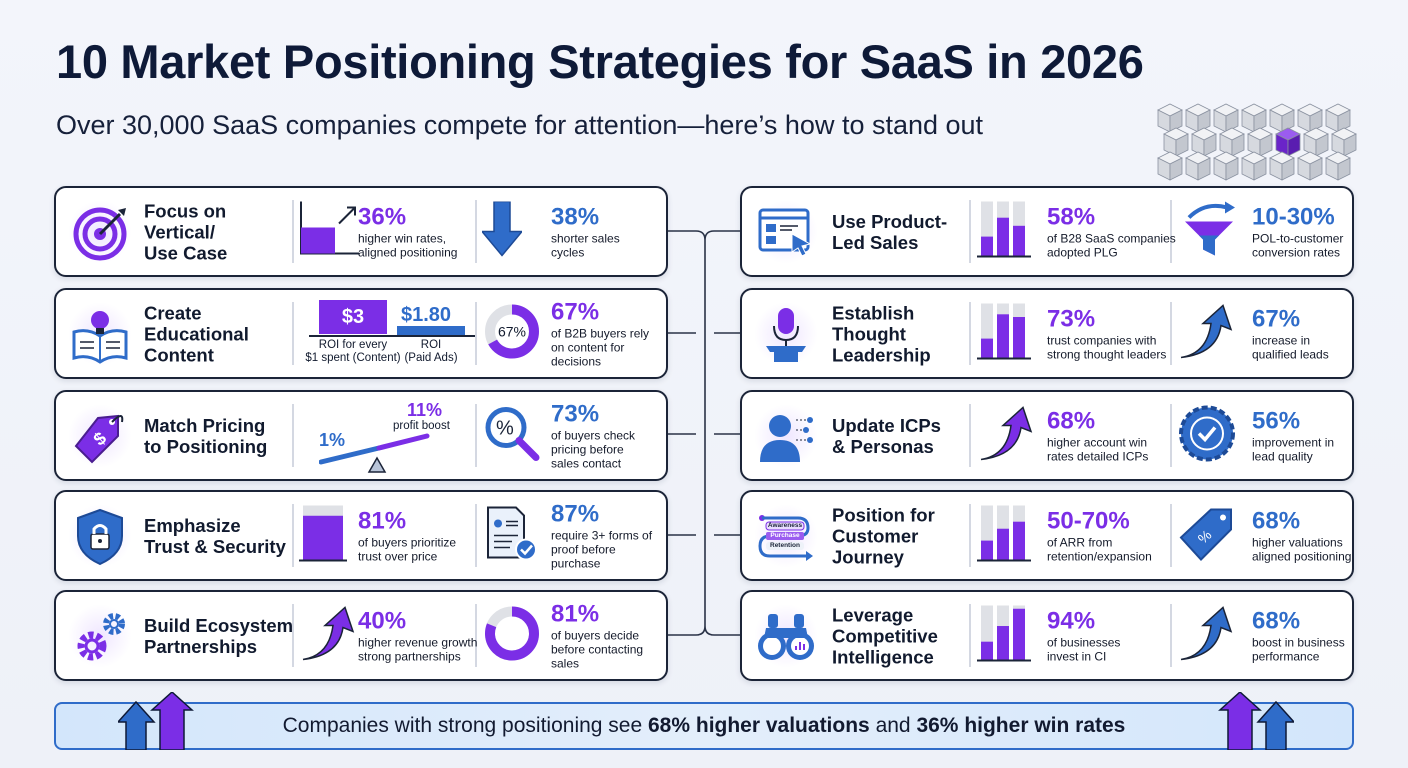 This screenshot has height=768, width=1408. I want to click on strategy-title: Position for Customer Journey, so click(883, 535).